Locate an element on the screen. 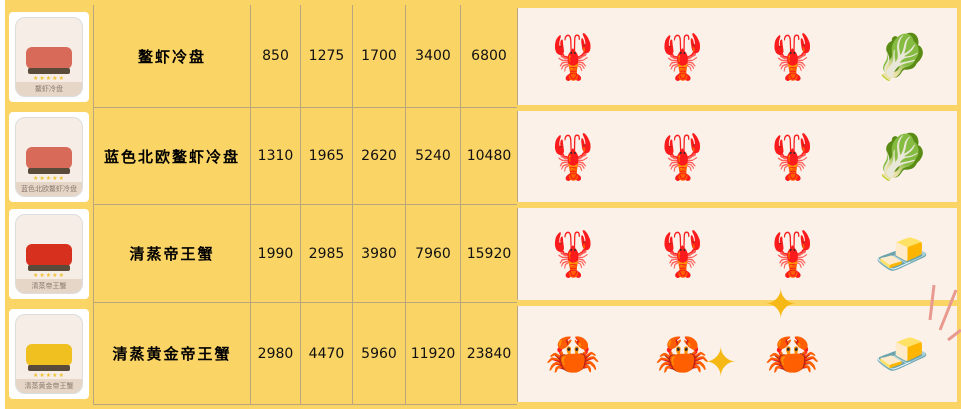 Image resolution: width=961 pixels, height=409 pixels. dish-card-label: 清蒸黄金帝王蟹 is located at coordinates (49, 386).